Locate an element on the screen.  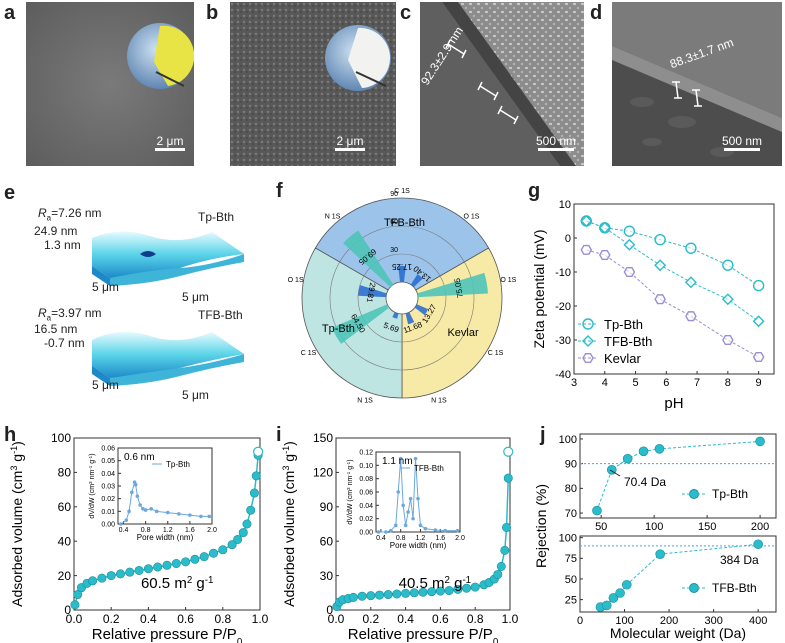
ring-tick-label: 60 is located at coordinates (394, 222).